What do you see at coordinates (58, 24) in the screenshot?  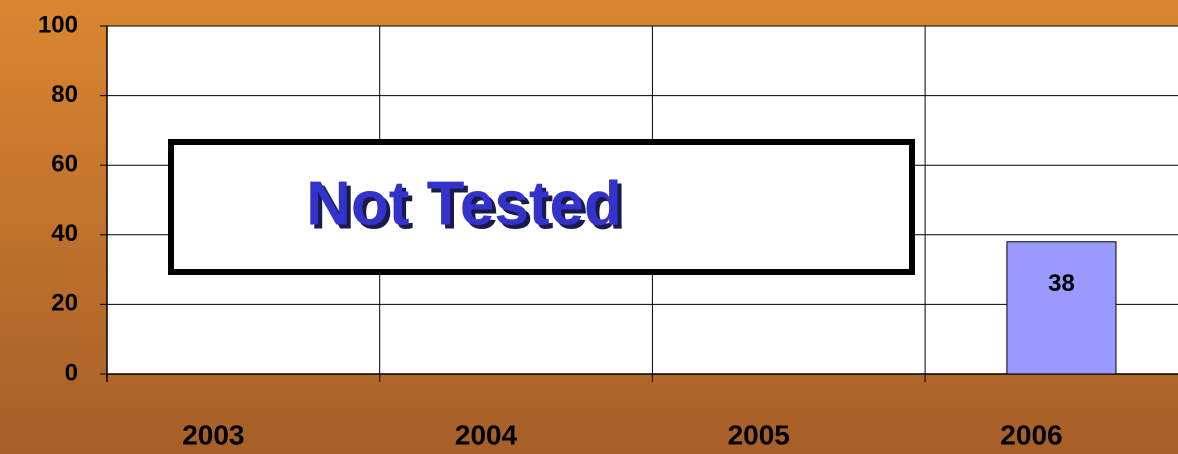 I see `y-tick-label: 100` at bounding box center [58, 24].